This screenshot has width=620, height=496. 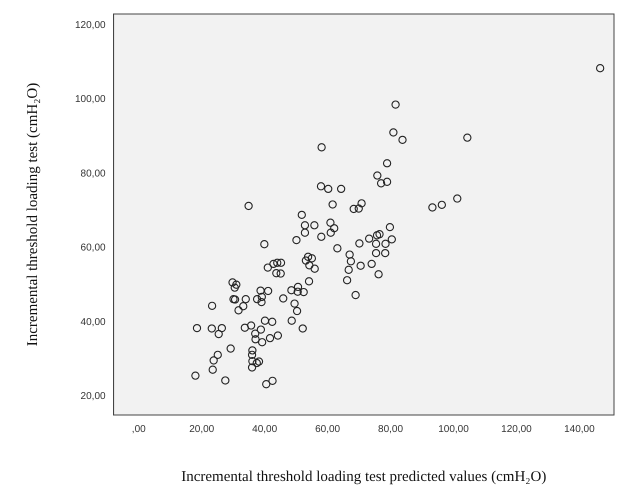 I want to click on y-axis-title: Incremental threshold loading test (cmH₂O), so click(x=32, y=214).